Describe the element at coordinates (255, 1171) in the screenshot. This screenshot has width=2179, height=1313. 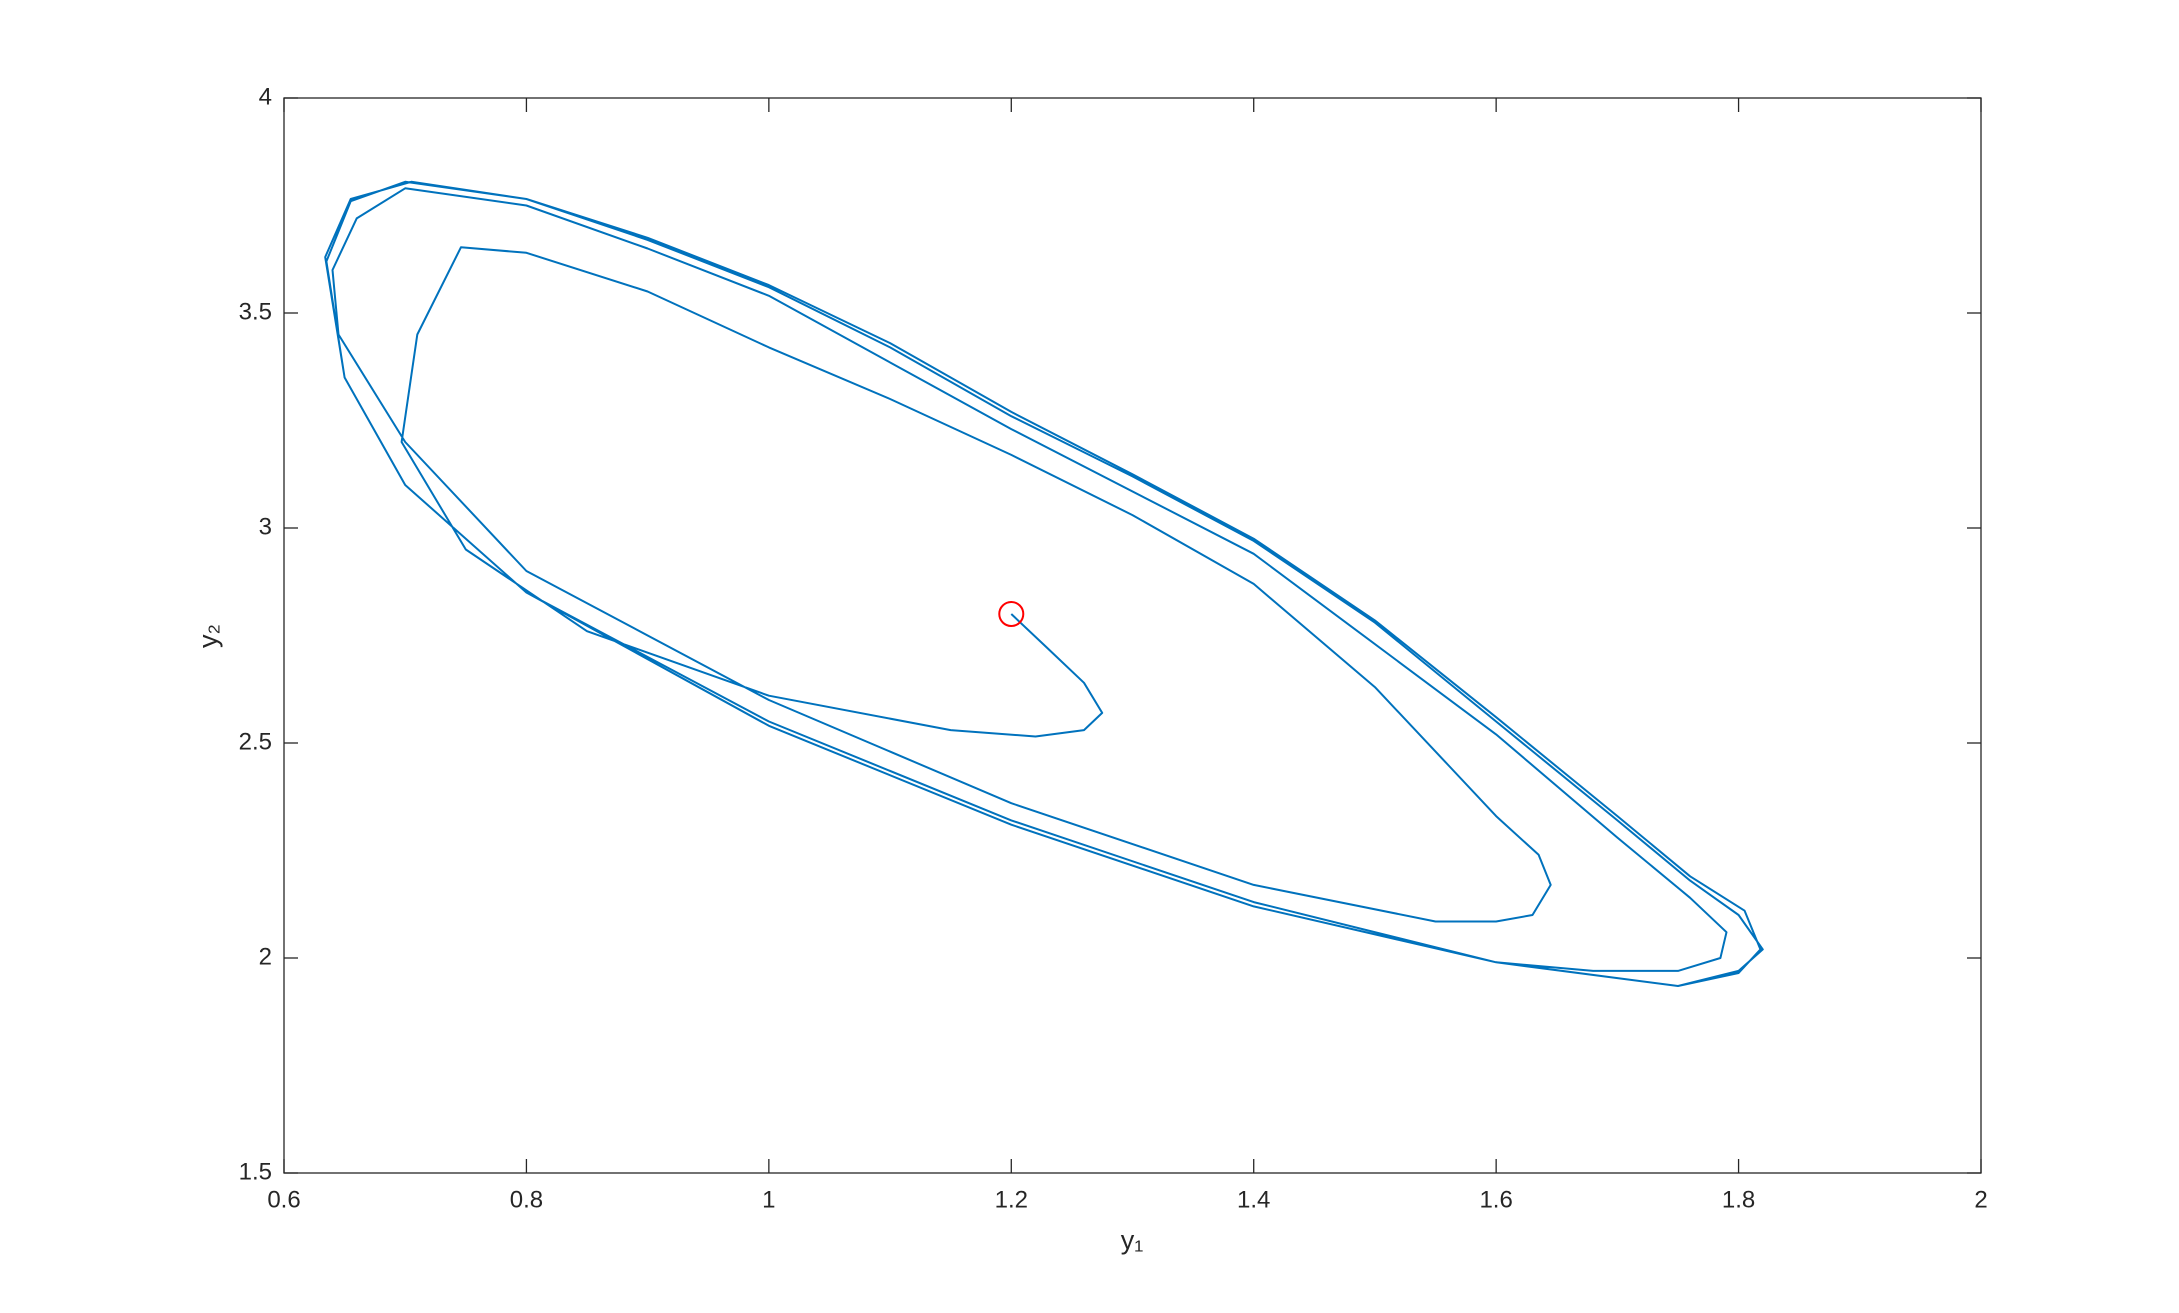
I see `y-tick-label: 1.5` at that location.